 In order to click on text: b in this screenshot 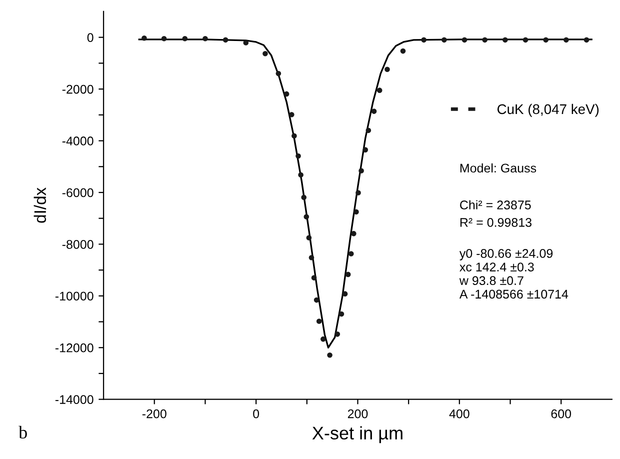, I will do `click(22, 432)`.